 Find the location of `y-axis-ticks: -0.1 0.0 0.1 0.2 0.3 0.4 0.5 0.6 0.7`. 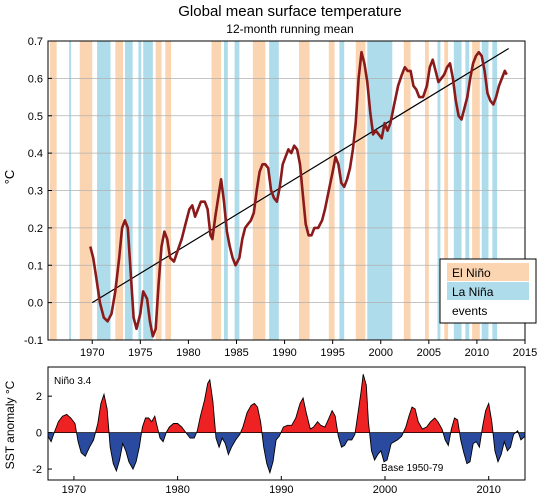

y-axis-ticks: -0.1 0.0 0.1 0.2 0.3 0.4 0.5 0.6 0.7 is located at coordinates (38, 191).